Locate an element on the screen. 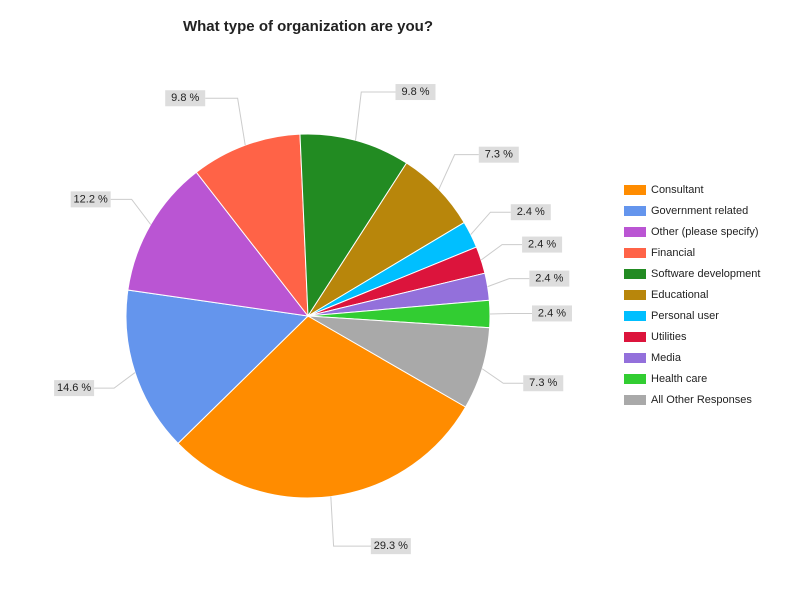  legend-label: Utilities is located at coordinates (669, 337).